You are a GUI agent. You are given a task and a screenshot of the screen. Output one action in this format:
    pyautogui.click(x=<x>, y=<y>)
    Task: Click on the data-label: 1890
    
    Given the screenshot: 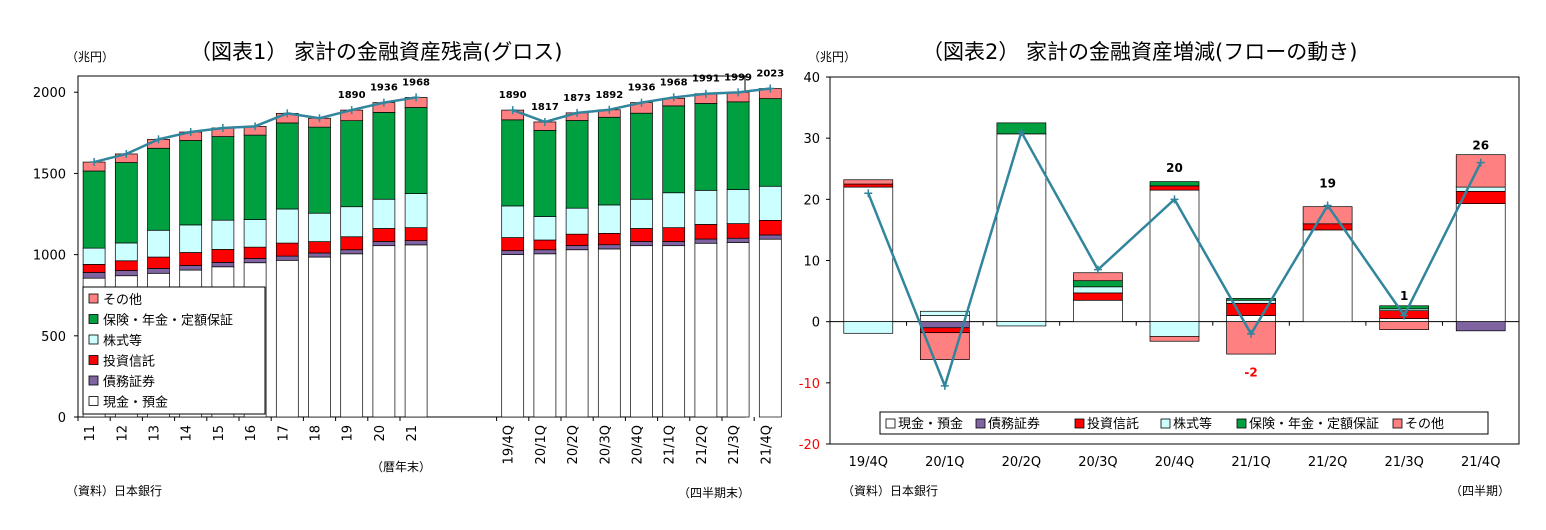 What is the action you would take?
    pyautogui.click(x=352, y=95)
    